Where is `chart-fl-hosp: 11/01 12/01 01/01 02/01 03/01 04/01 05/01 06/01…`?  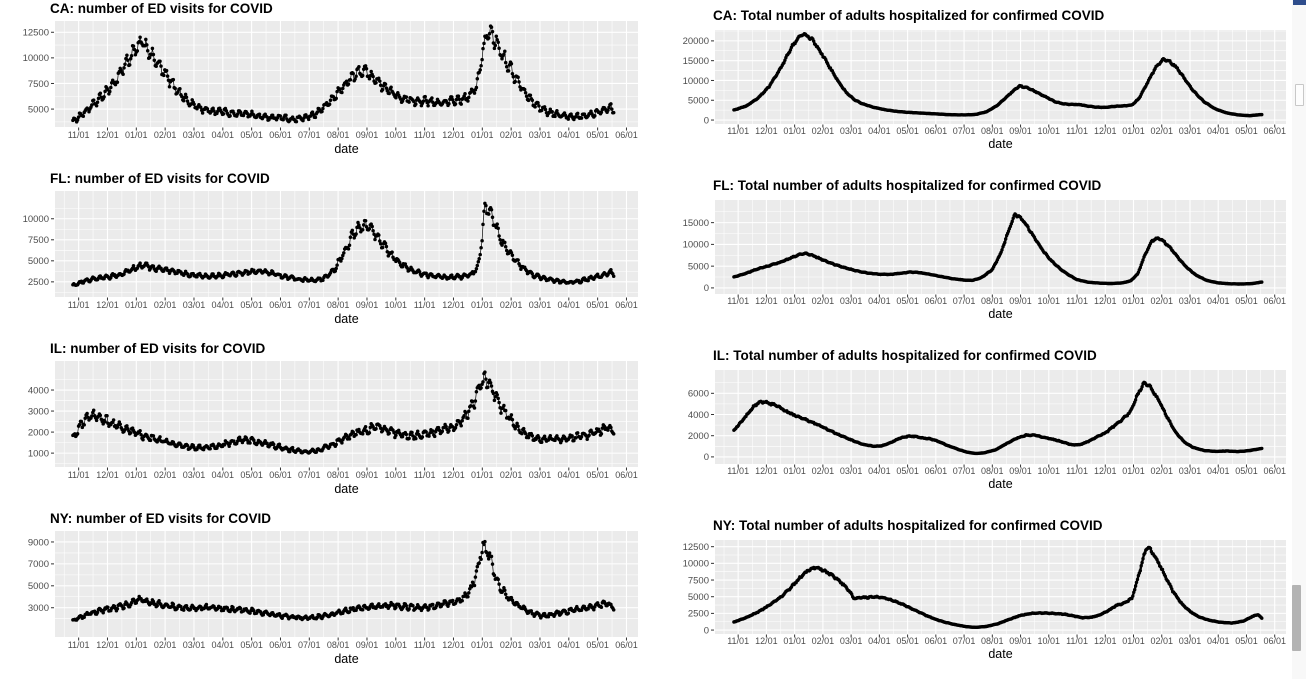
chart-fl-hosp: 11/01 12/01 01/01 02/01 03/01 04/01 05/01 06/01… is located at coordinates (979, 255).